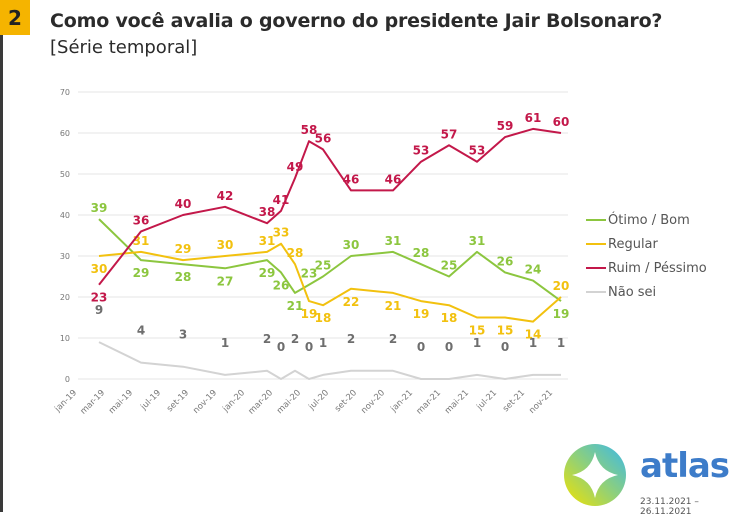  What do you see at coordinates (533, 270) in the screenshot?
I see `data-label: 24` at bounding box center [533, 270].